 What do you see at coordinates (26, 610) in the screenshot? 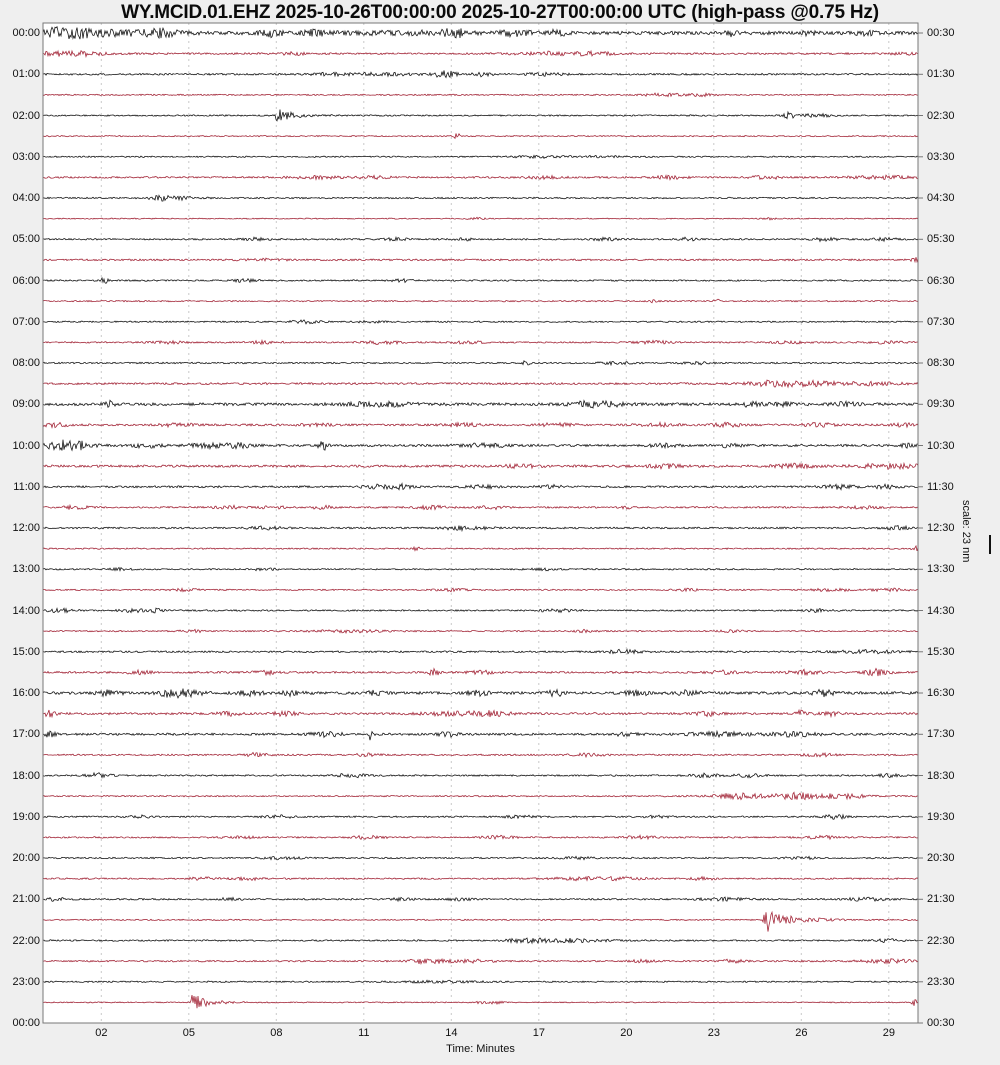
I see `time-label-left: 14:00` at bounding box center [26, 610].